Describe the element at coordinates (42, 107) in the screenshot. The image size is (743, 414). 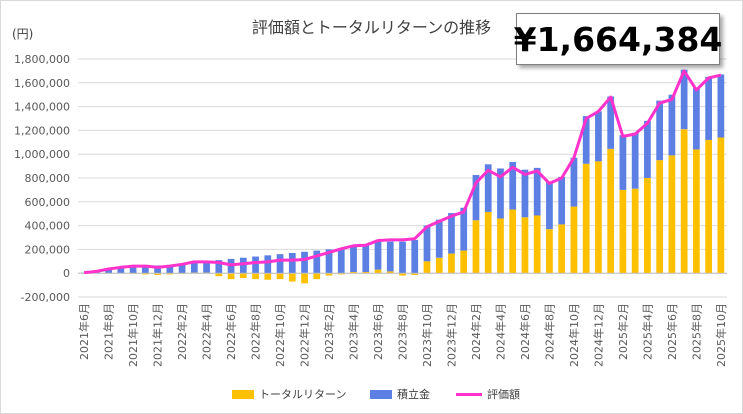
I see `y-tick-label: 1,400,000` at that location.